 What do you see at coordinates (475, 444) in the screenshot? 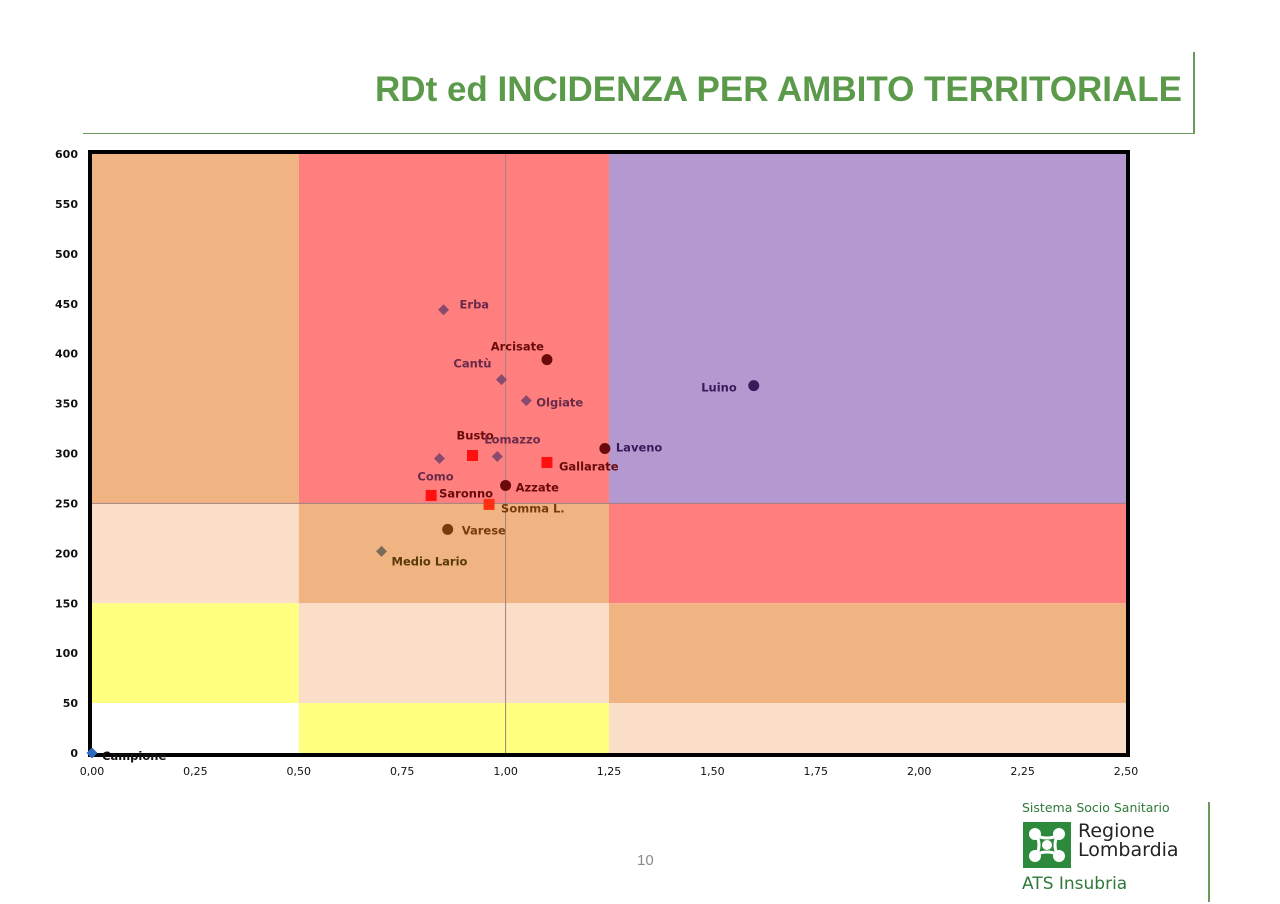
I see `point-busto: Busto` at bounding box center [475, 444].